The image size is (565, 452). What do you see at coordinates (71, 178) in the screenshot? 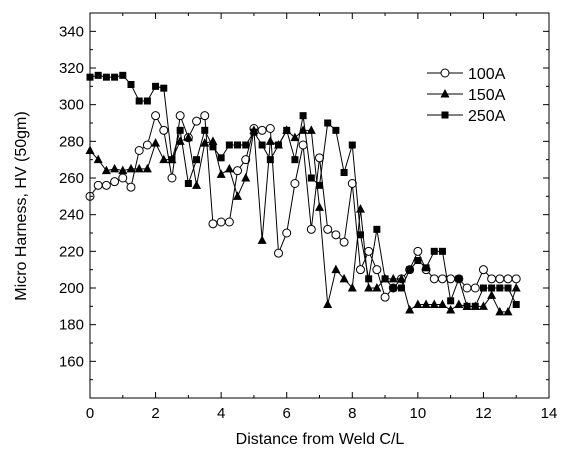
I see `y-tick-label: 260` at bounding box center [71, 178].